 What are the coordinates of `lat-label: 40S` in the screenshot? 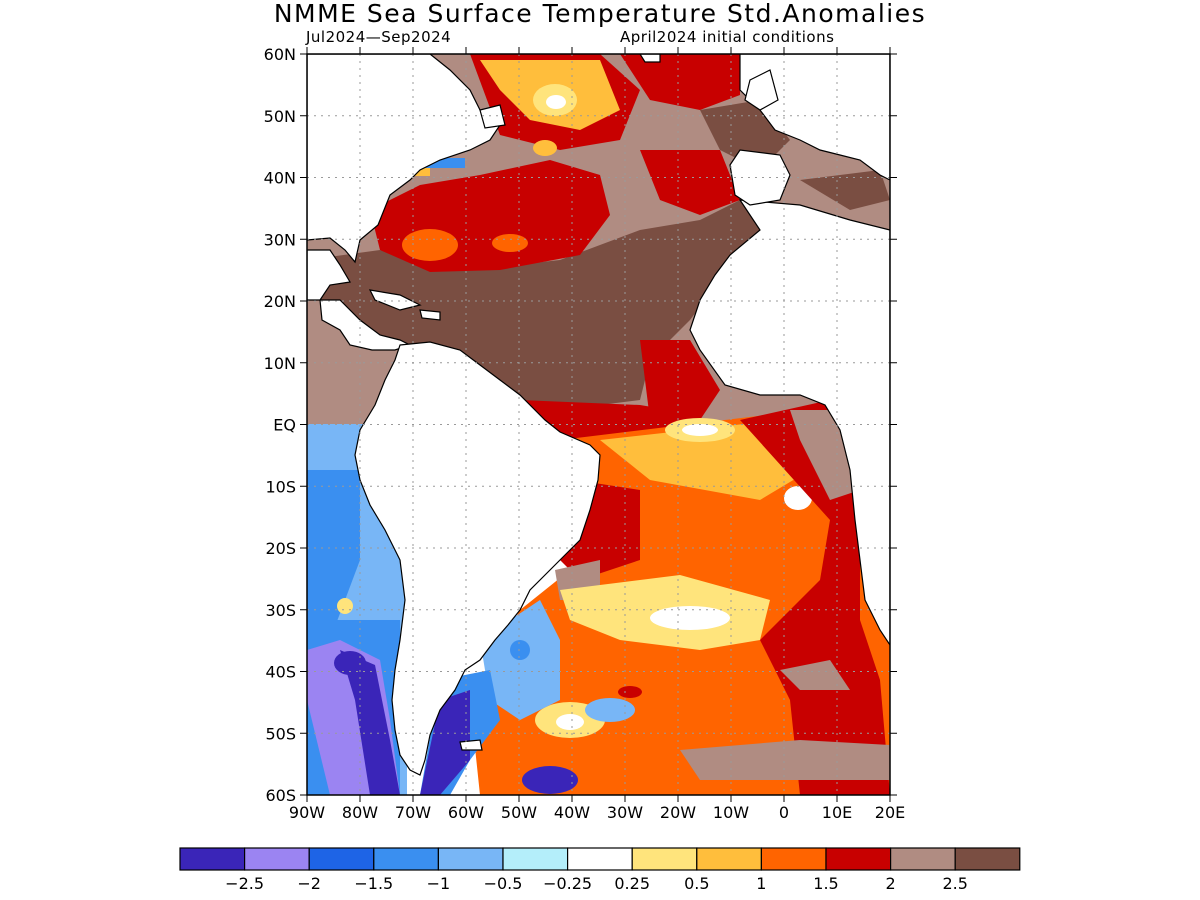 It's located at (280, 672).